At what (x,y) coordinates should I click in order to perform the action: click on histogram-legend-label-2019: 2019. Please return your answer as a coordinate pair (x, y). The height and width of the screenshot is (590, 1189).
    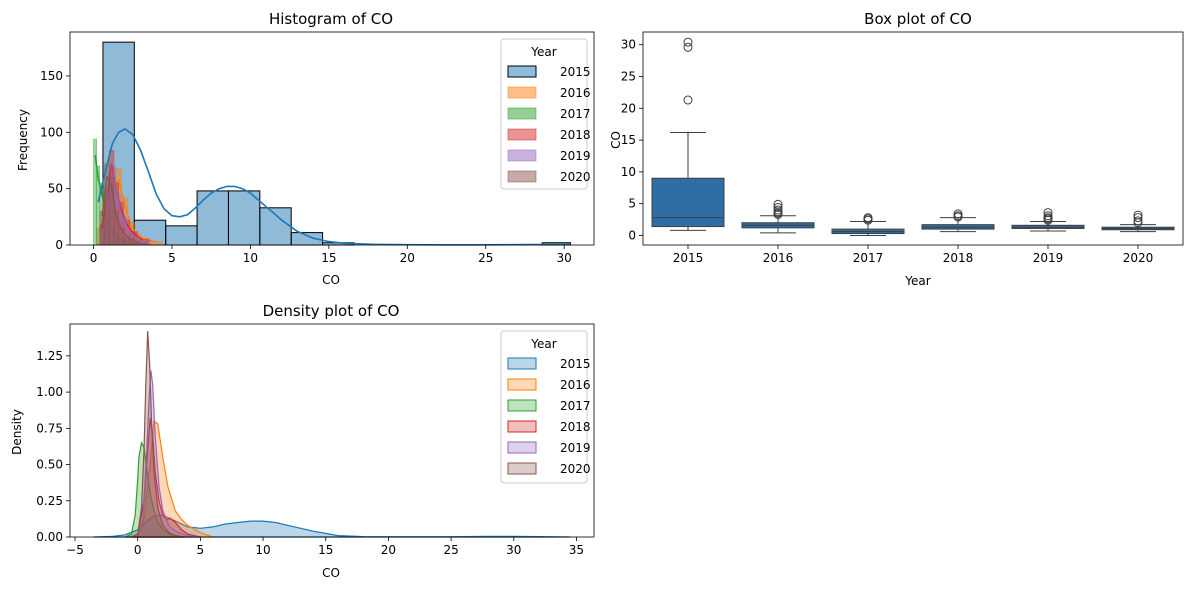
    Looking at the image, I should click on (575, 156).